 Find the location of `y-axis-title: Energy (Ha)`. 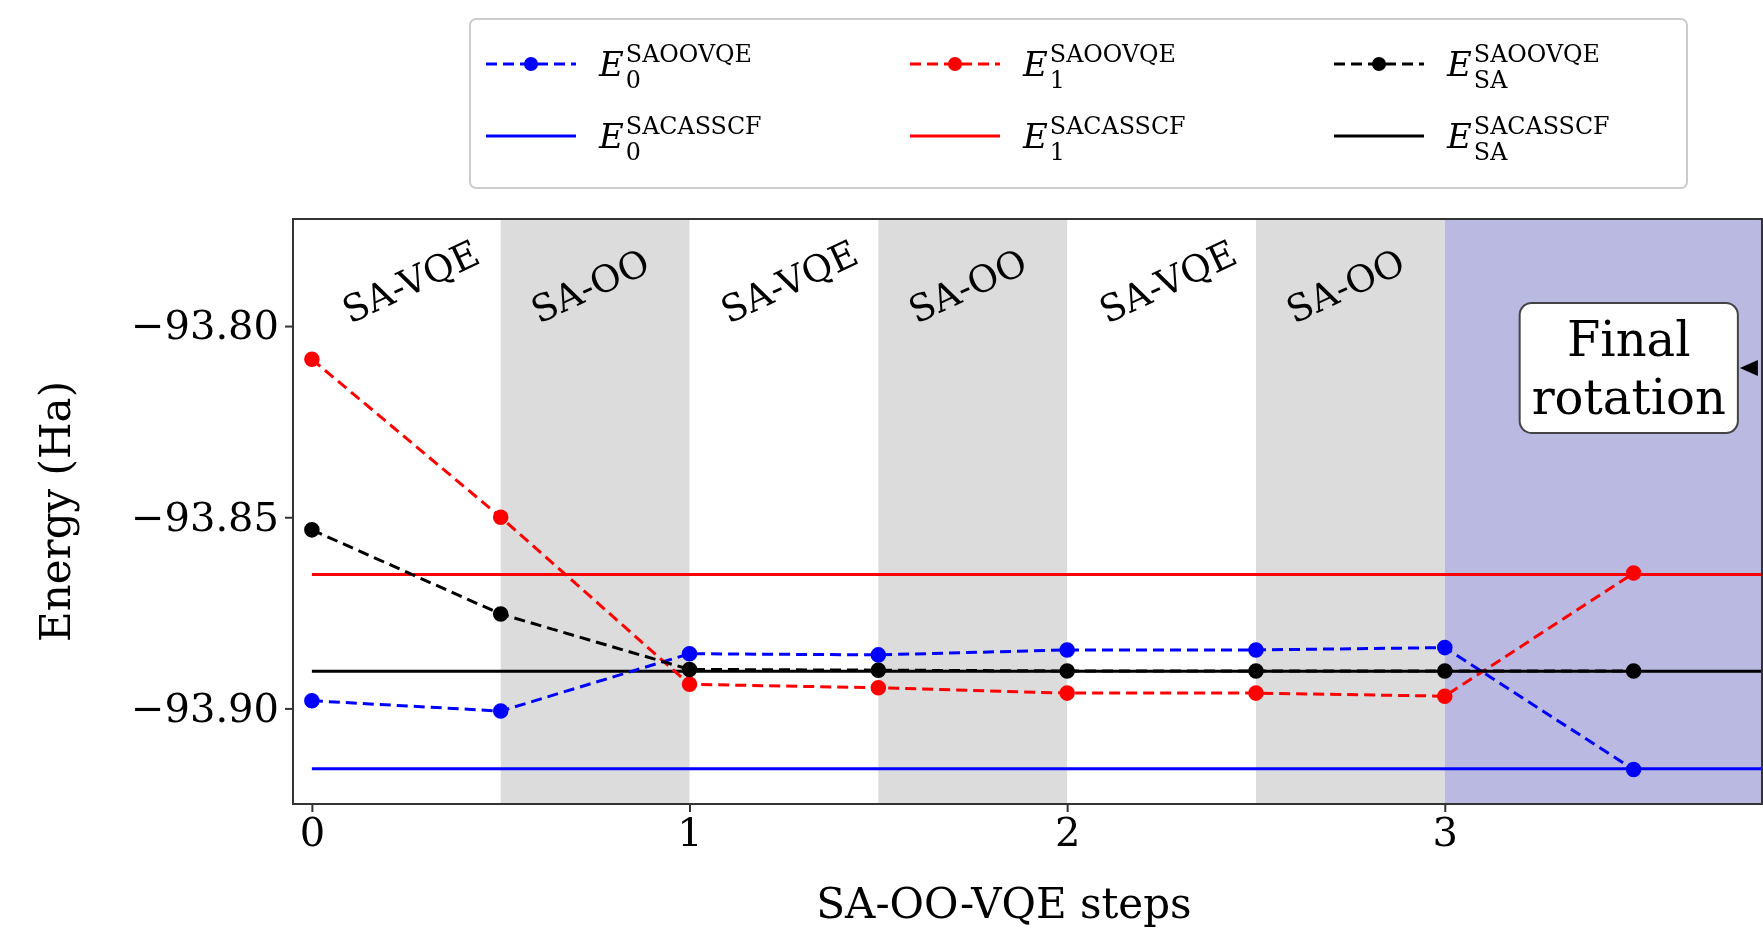

y-axis-title: Energy (Ha) is located at coordinates (55, 511).